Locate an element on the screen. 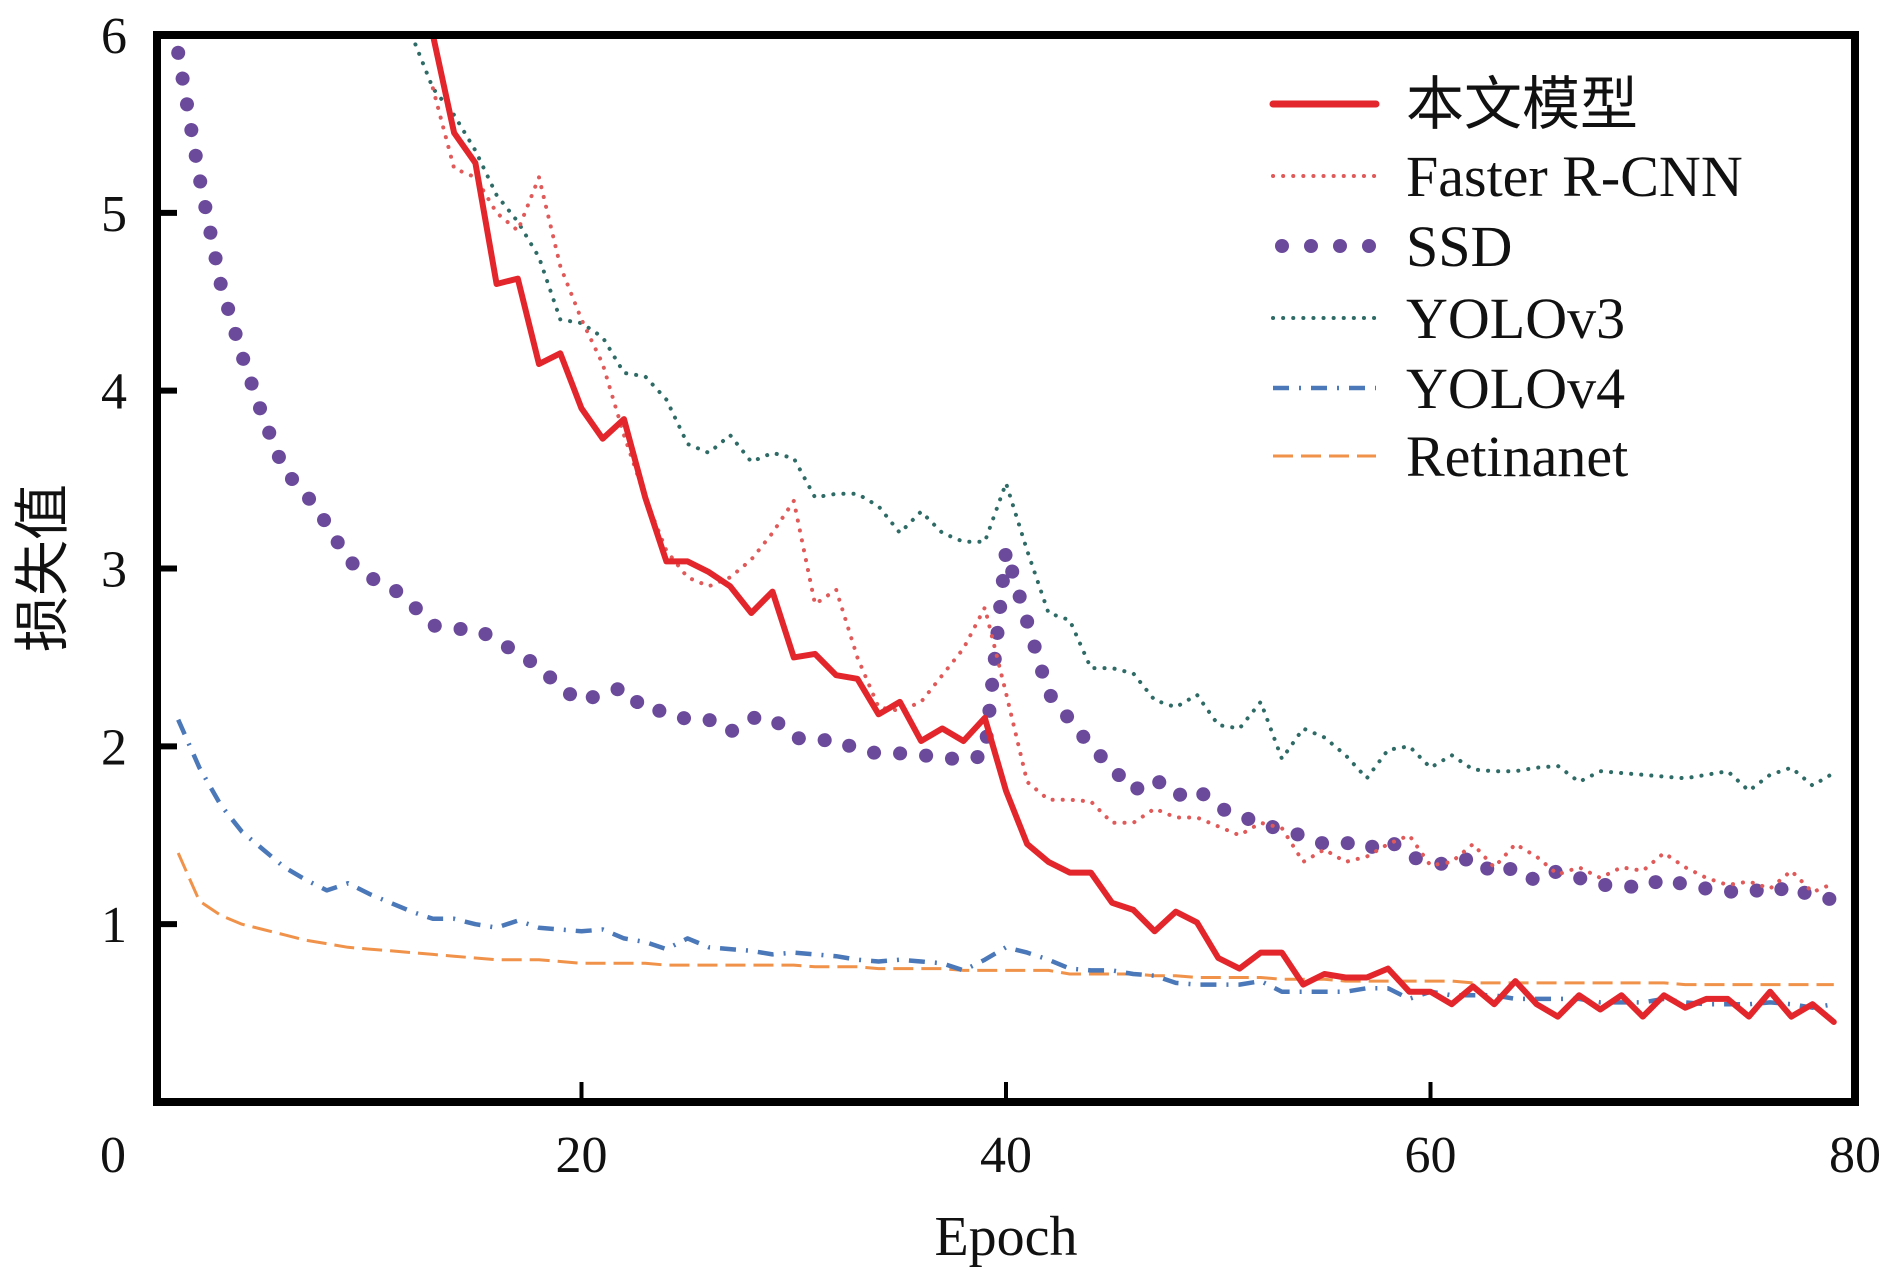  series-line-retinanet is located at coordinates (1005, 919).